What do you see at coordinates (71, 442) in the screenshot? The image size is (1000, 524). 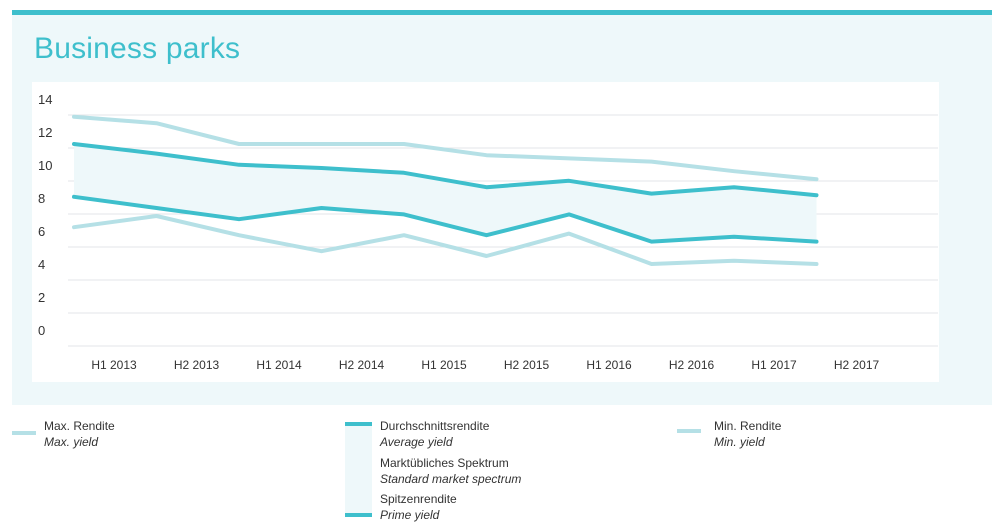 I see `legend-max-en: Max. yield` at bounding box center [71, 442].